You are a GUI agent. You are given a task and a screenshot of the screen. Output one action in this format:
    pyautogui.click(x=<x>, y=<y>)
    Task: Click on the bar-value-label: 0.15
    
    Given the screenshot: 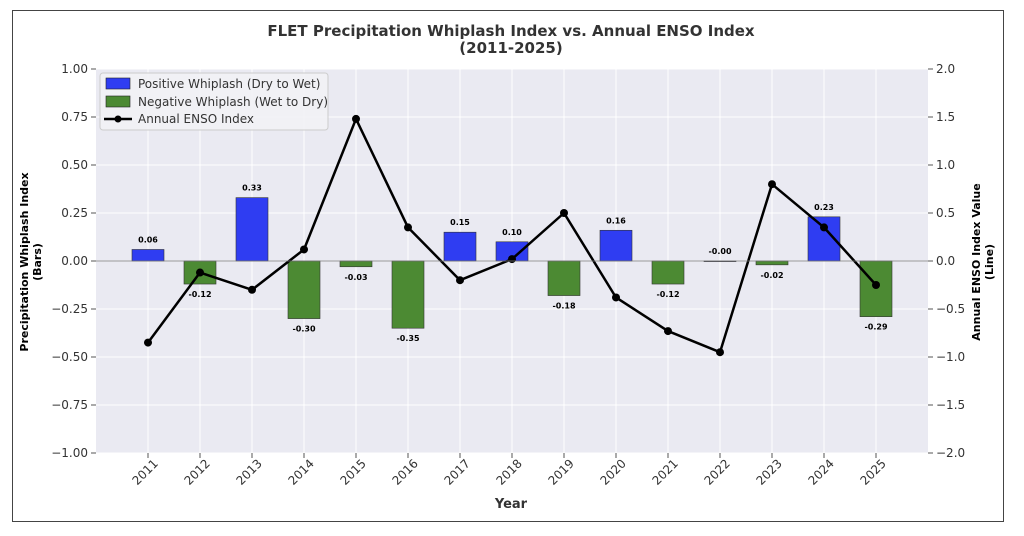 What is the action you would take?
    pyautogui.click(x=460, y=222)
    